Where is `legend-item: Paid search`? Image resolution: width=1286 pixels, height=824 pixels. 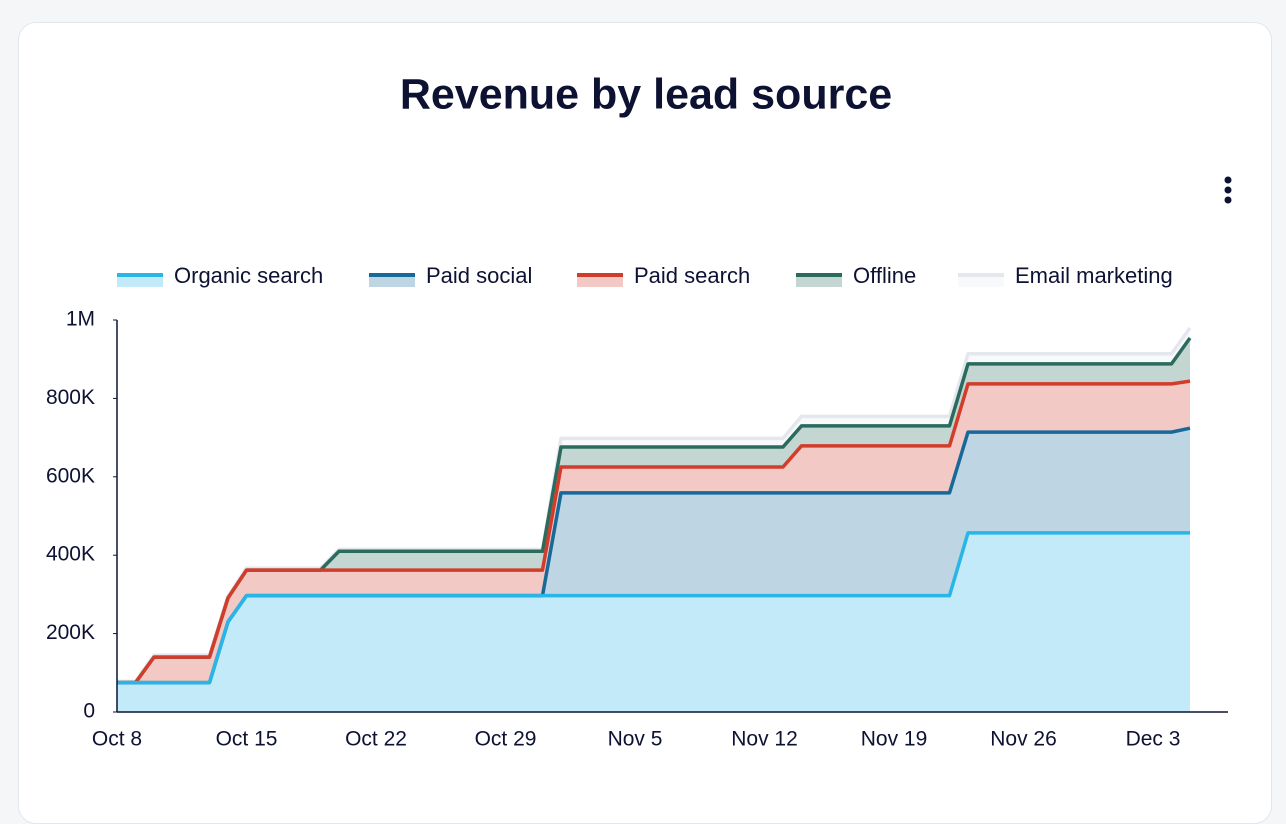 legend-item: Paid search is located at coordinates (663, 275).